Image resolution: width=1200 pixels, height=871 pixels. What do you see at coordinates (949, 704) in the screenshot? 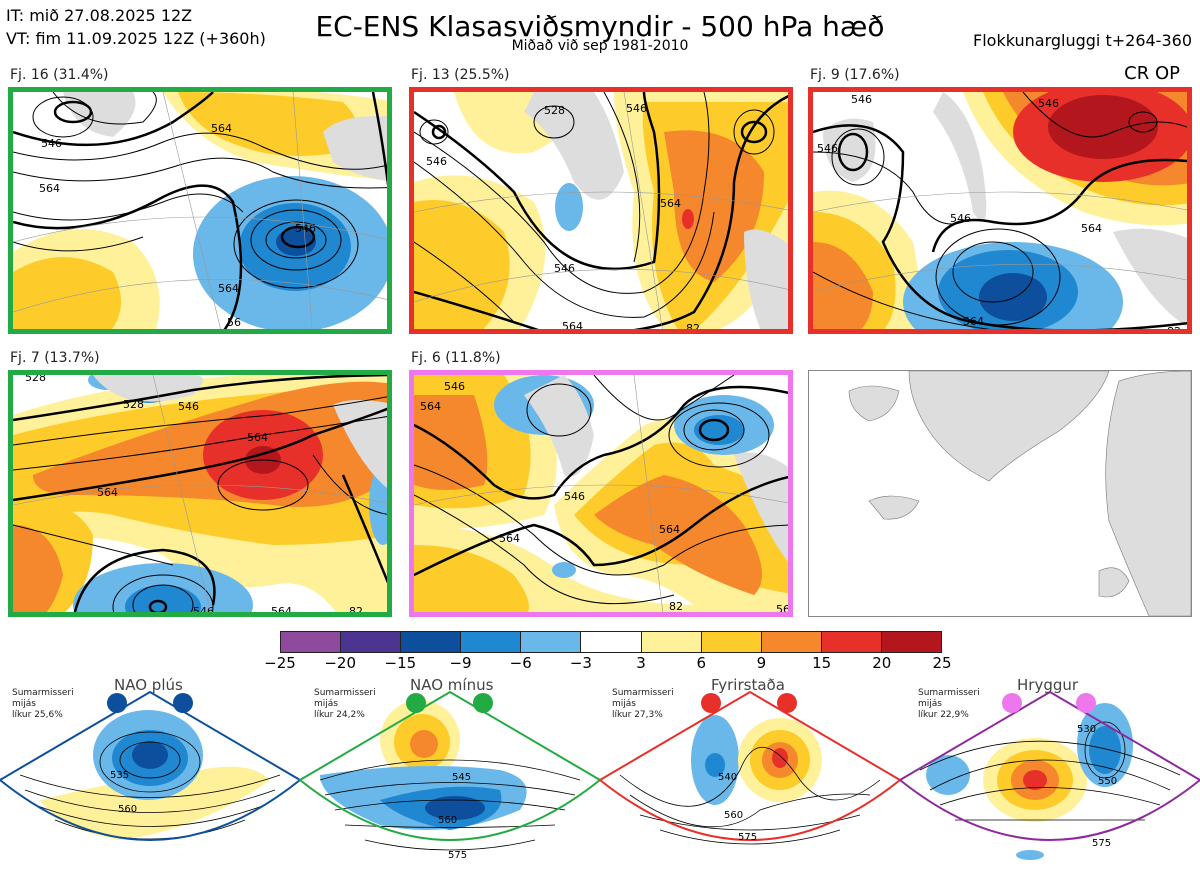
I see `regime-info-4: Sumarmisseri mijás líkur 22,9%` at bounding box center [949, 704].